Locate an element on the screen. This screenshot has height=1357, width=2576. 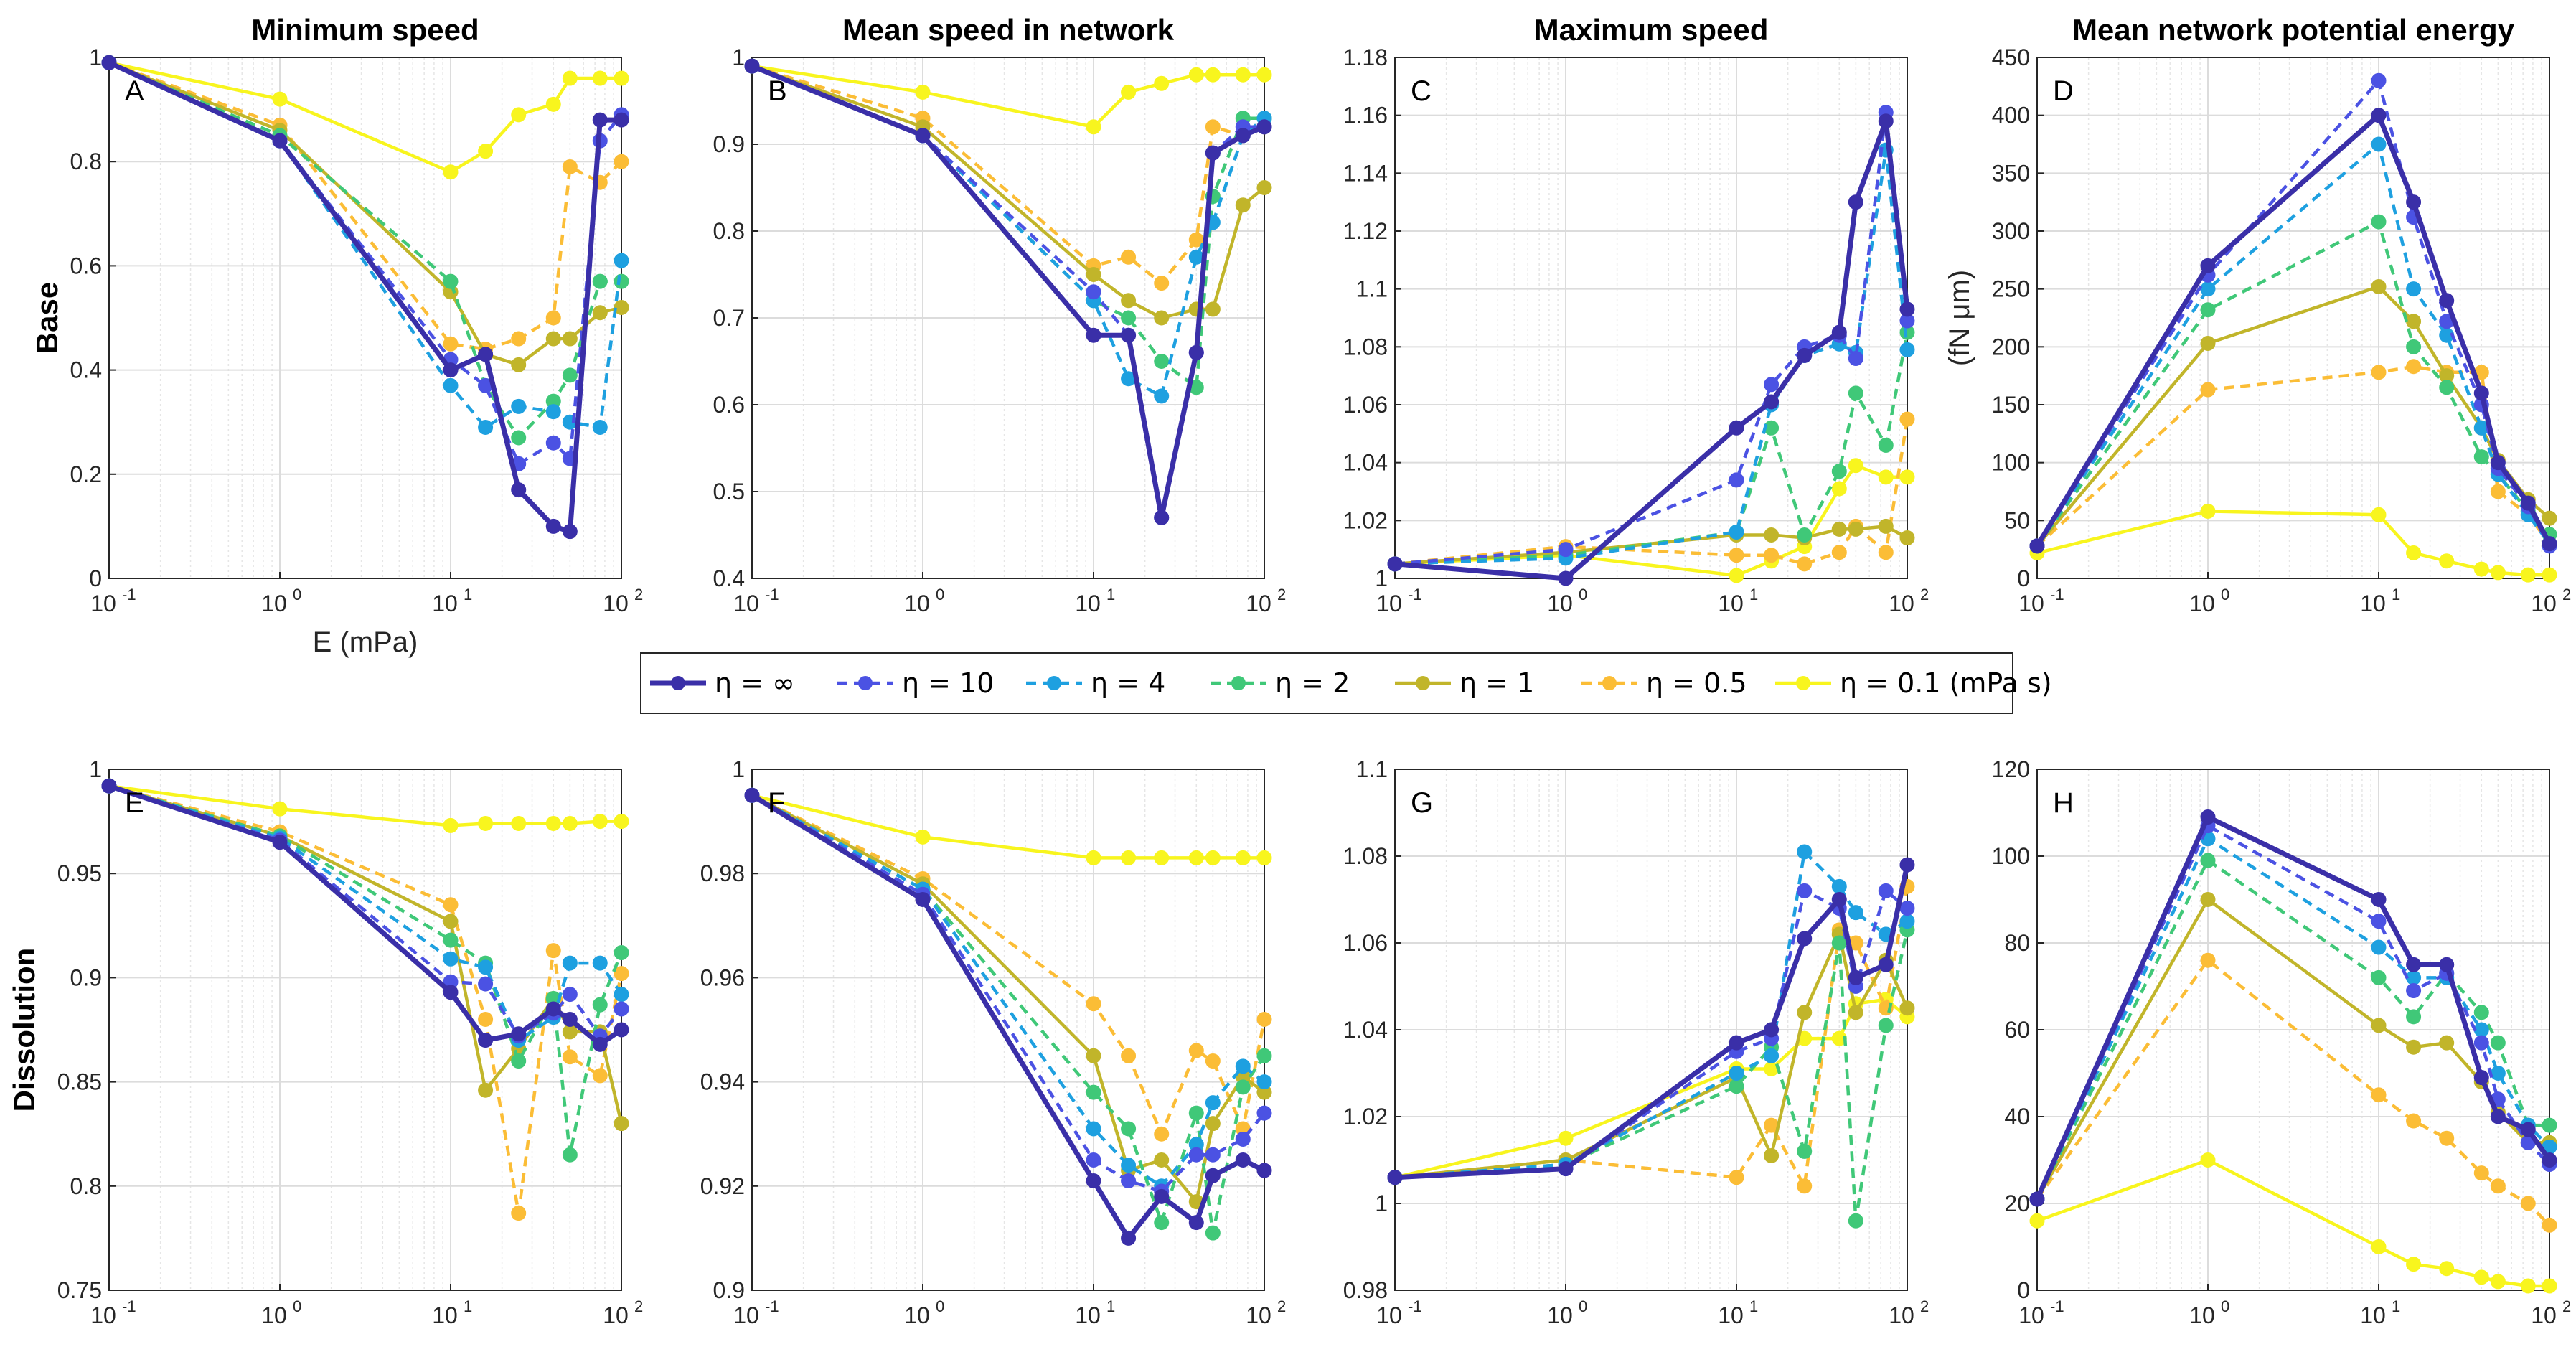
y-tick-label: 1.02 is located at coordinates (1365, 1117).